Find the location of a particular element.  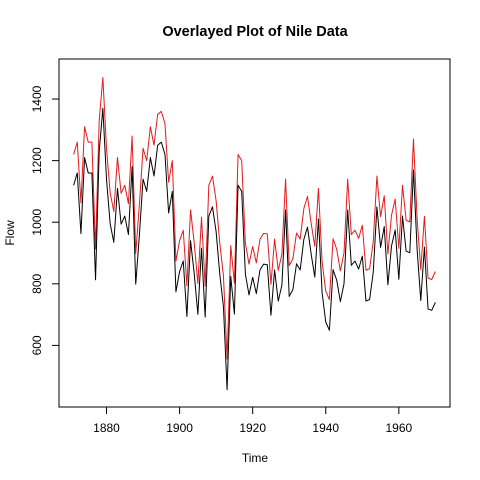

y-axis: 600 800 1000 1200 1400 is located at coordinates (45, 220).